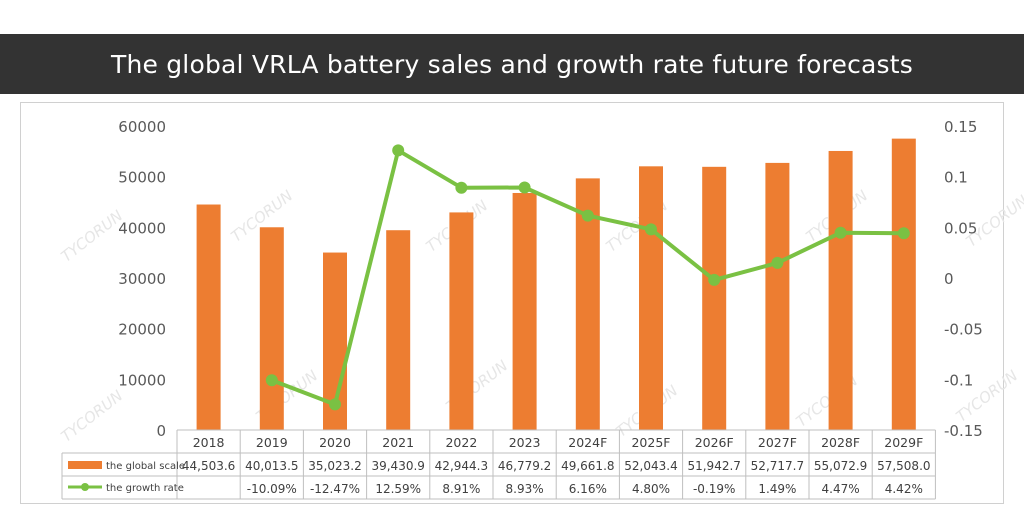 This screenshot has height=512, width=1024. Describe the element at coordinates (145, 488) in the screenshot. I see `legend-label-line: the growth rate` at that location.